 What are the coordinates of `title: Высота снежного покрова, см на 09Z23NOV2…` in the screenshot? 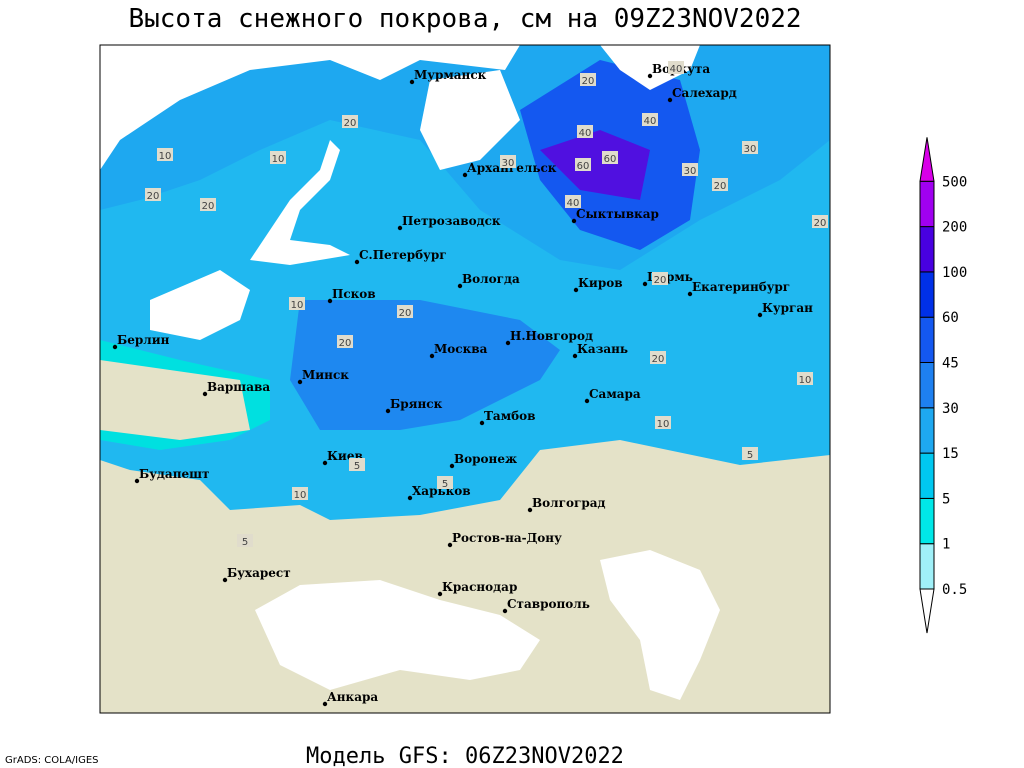 It's located at (464, 19).